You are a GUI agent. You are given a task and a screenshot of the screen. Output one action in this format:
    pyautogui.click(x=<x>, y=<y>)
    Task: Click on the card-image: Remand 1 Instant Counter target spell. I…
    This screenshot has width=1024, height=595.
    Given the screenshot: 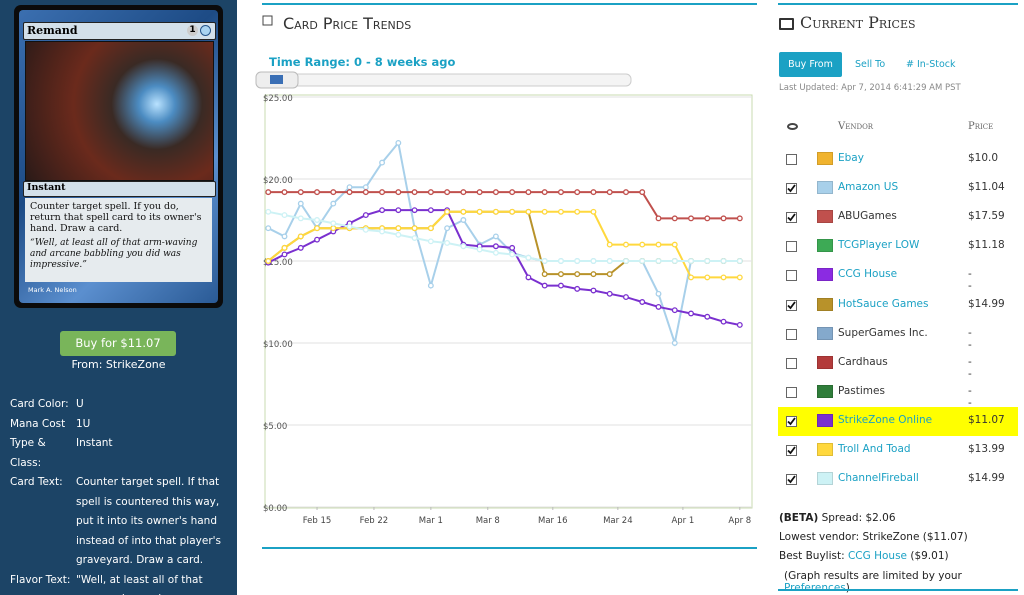 What is the action you would take?
    pyautogui.click(x=118, y=156)
    